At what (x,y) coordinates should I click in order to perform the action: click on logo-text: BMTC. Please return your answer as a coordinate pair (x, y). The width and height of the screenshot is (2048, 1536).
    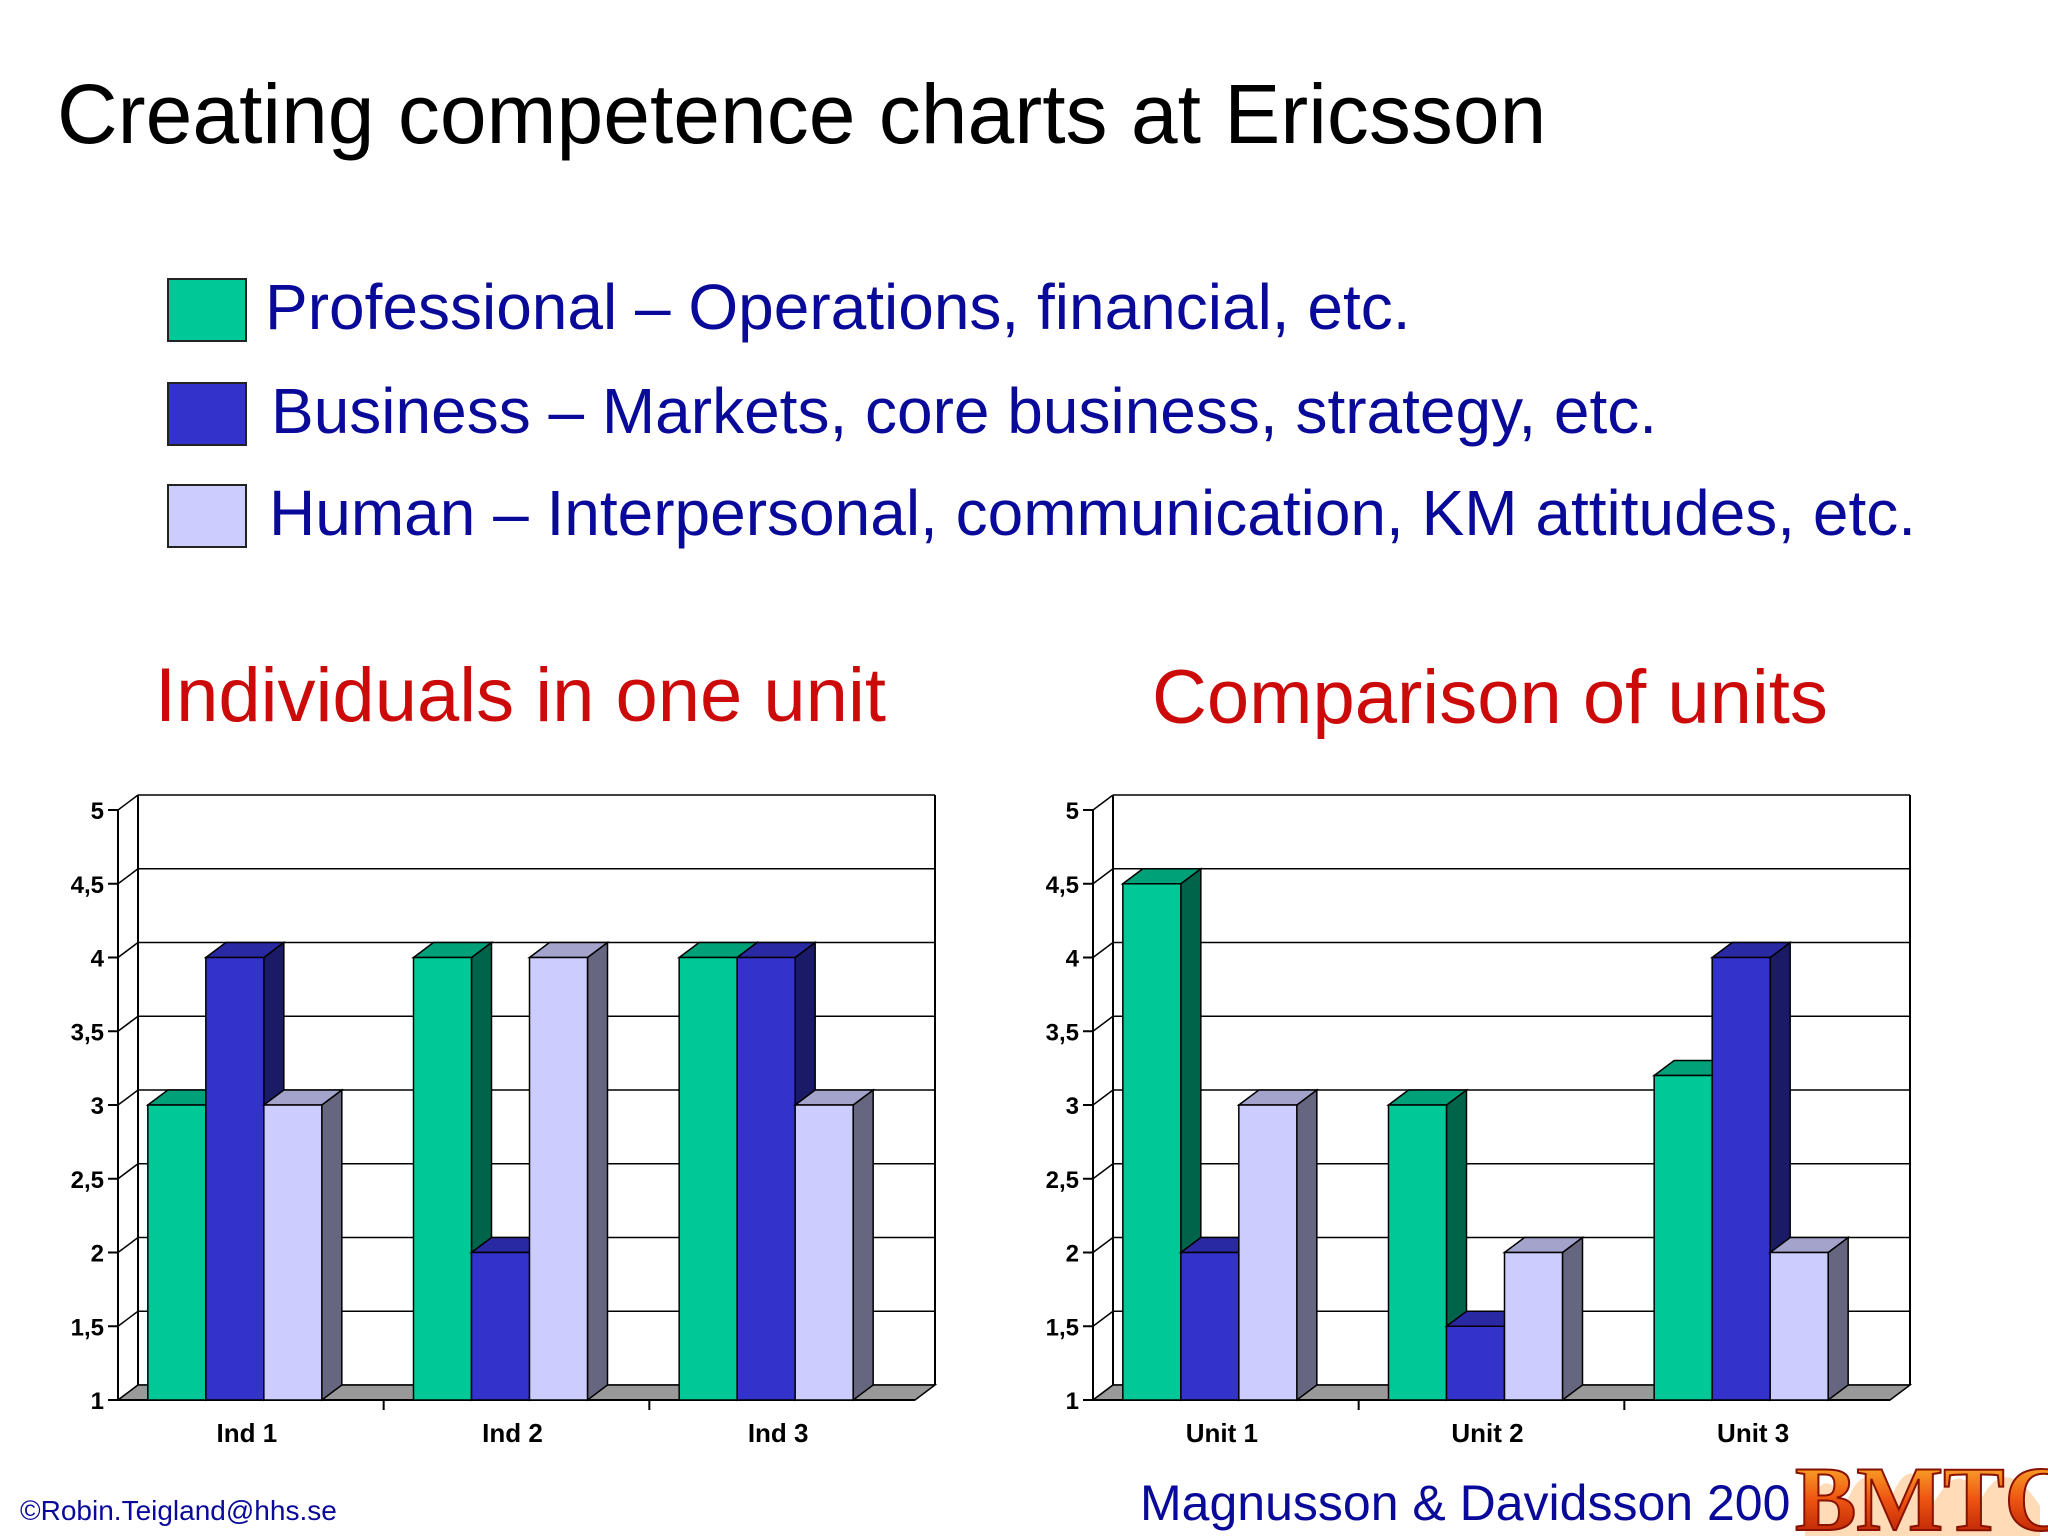
    Looking at the image, I should click on (1921, 1492).